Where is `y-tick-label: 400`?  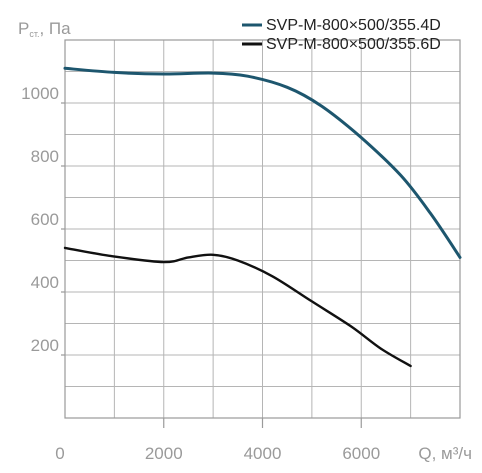 y-tick-label: 400 is located at coordinates (45, 282).